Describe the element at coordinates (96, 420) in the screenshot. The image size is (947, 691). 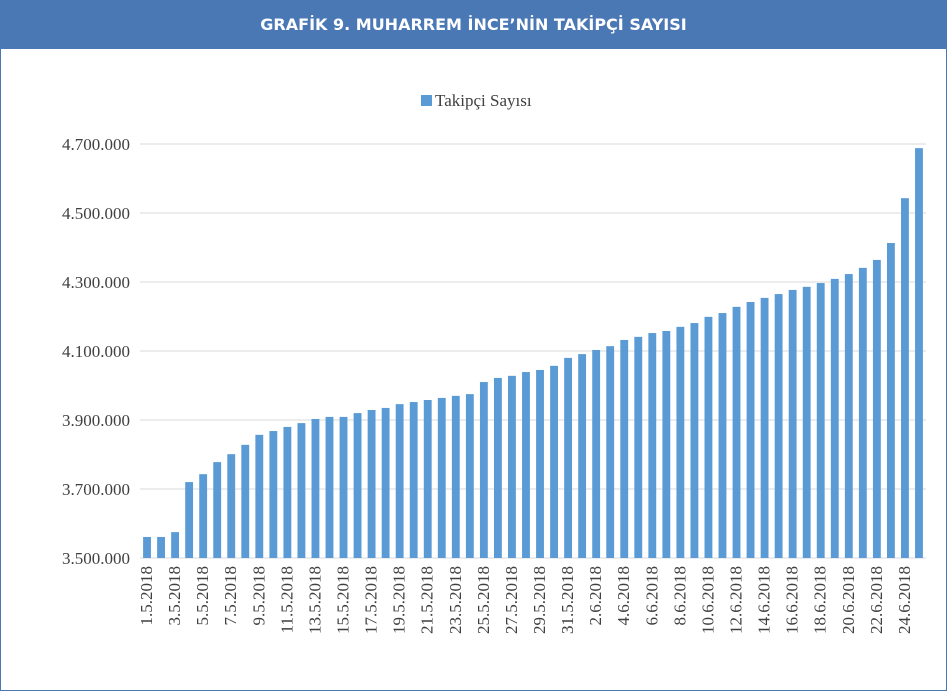
I see `y-tick-label: 3.900.000` at that location.